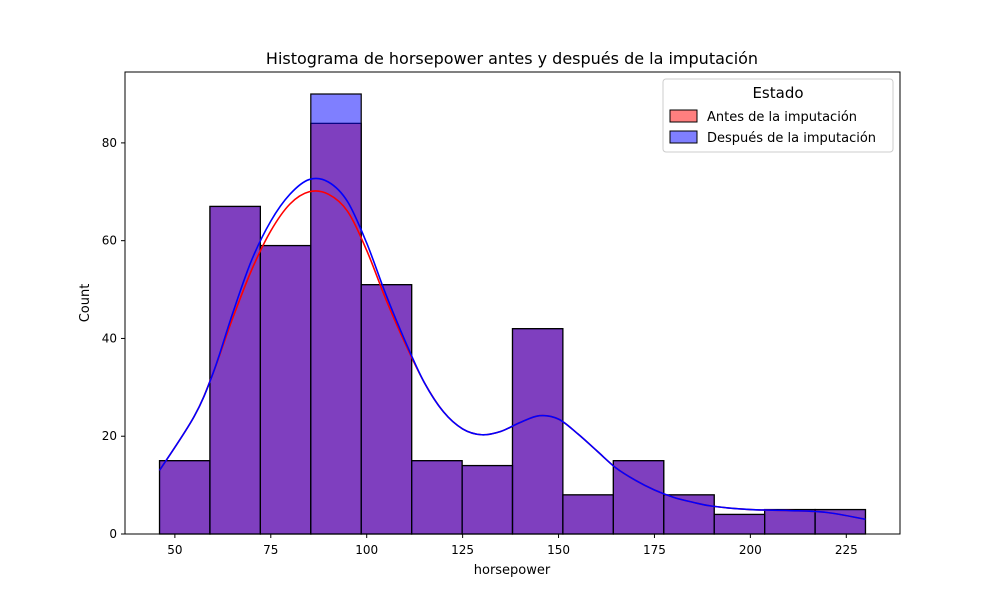 The image size is (1000, 600). I want to click on x-tick-label: 50, so click(174, 550).